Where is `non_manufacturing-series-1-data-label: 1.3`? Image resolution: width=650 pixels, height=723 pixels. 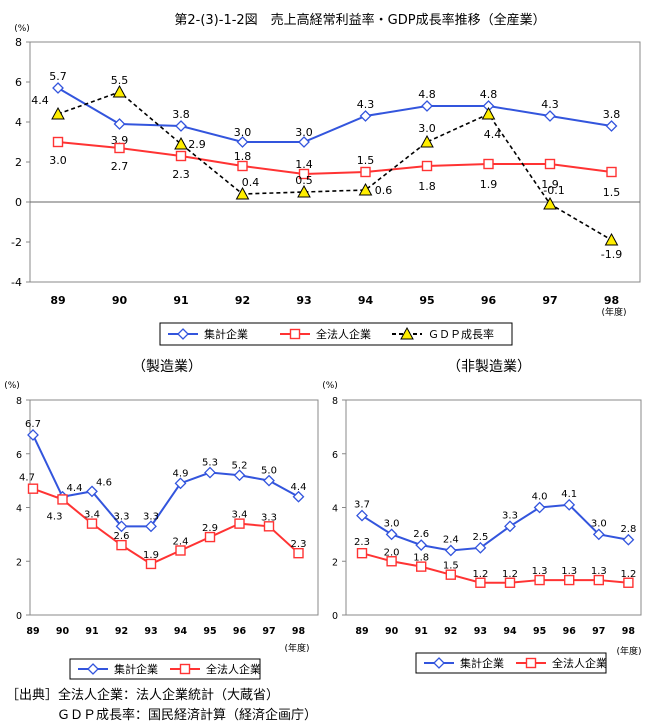
non_manufacturing-series-1-data-label: 1.3 is located at coordinates (569, 571).